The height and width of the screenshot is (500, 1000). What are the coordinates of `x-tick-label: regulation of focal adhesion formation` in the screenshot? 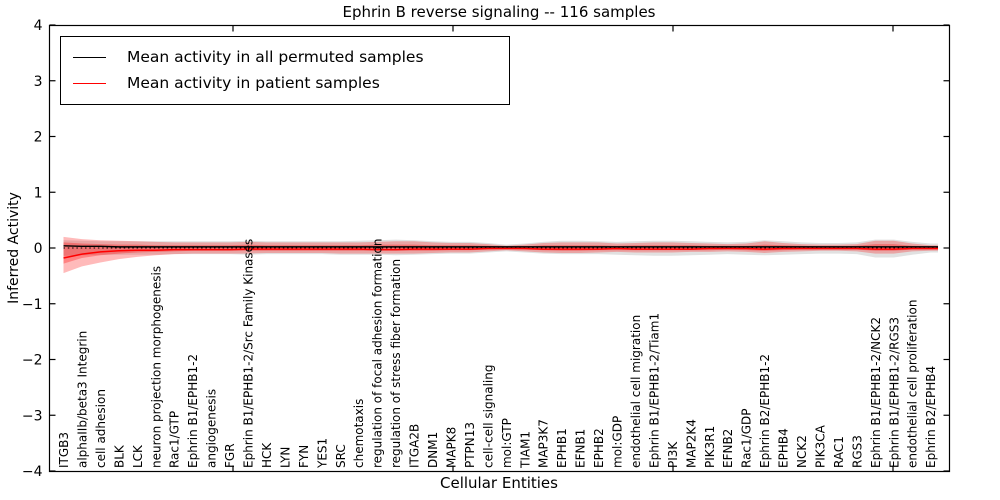 It's located at (378, 353).